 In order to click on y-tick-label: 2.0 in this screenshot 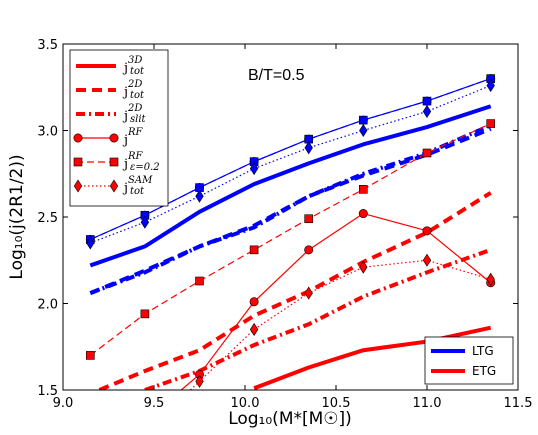, I will do `click(47, 305)`.